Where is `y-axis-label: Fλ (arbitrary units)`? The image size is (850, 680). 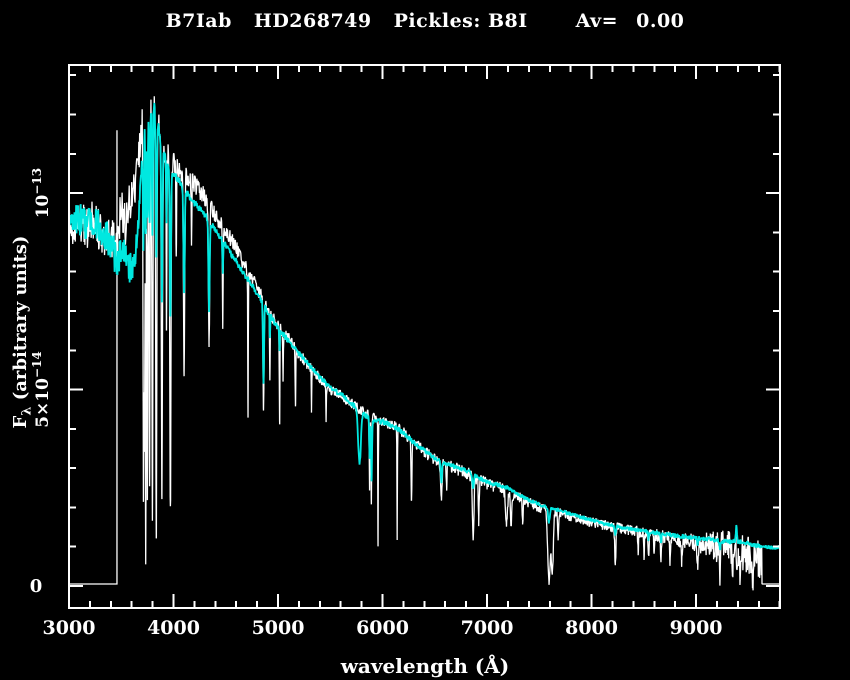 y-axis-label: Fλ (arbitrary units) is located at coordinates (22, 332).